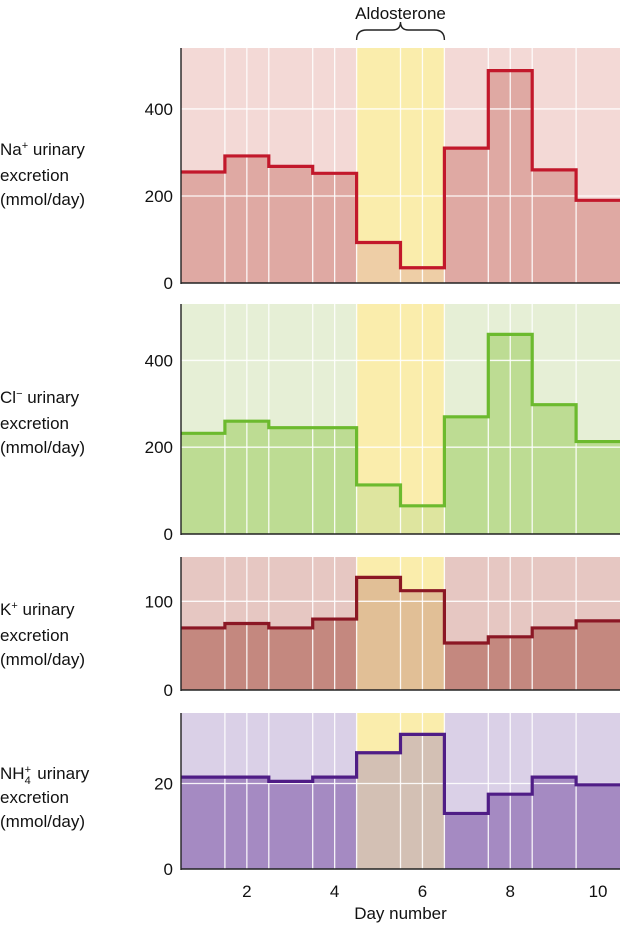  What do you see at coordinates (8, 397) in the screenshot?
I see `ylabel-ion: Cl` at bounding box center [8, 397].